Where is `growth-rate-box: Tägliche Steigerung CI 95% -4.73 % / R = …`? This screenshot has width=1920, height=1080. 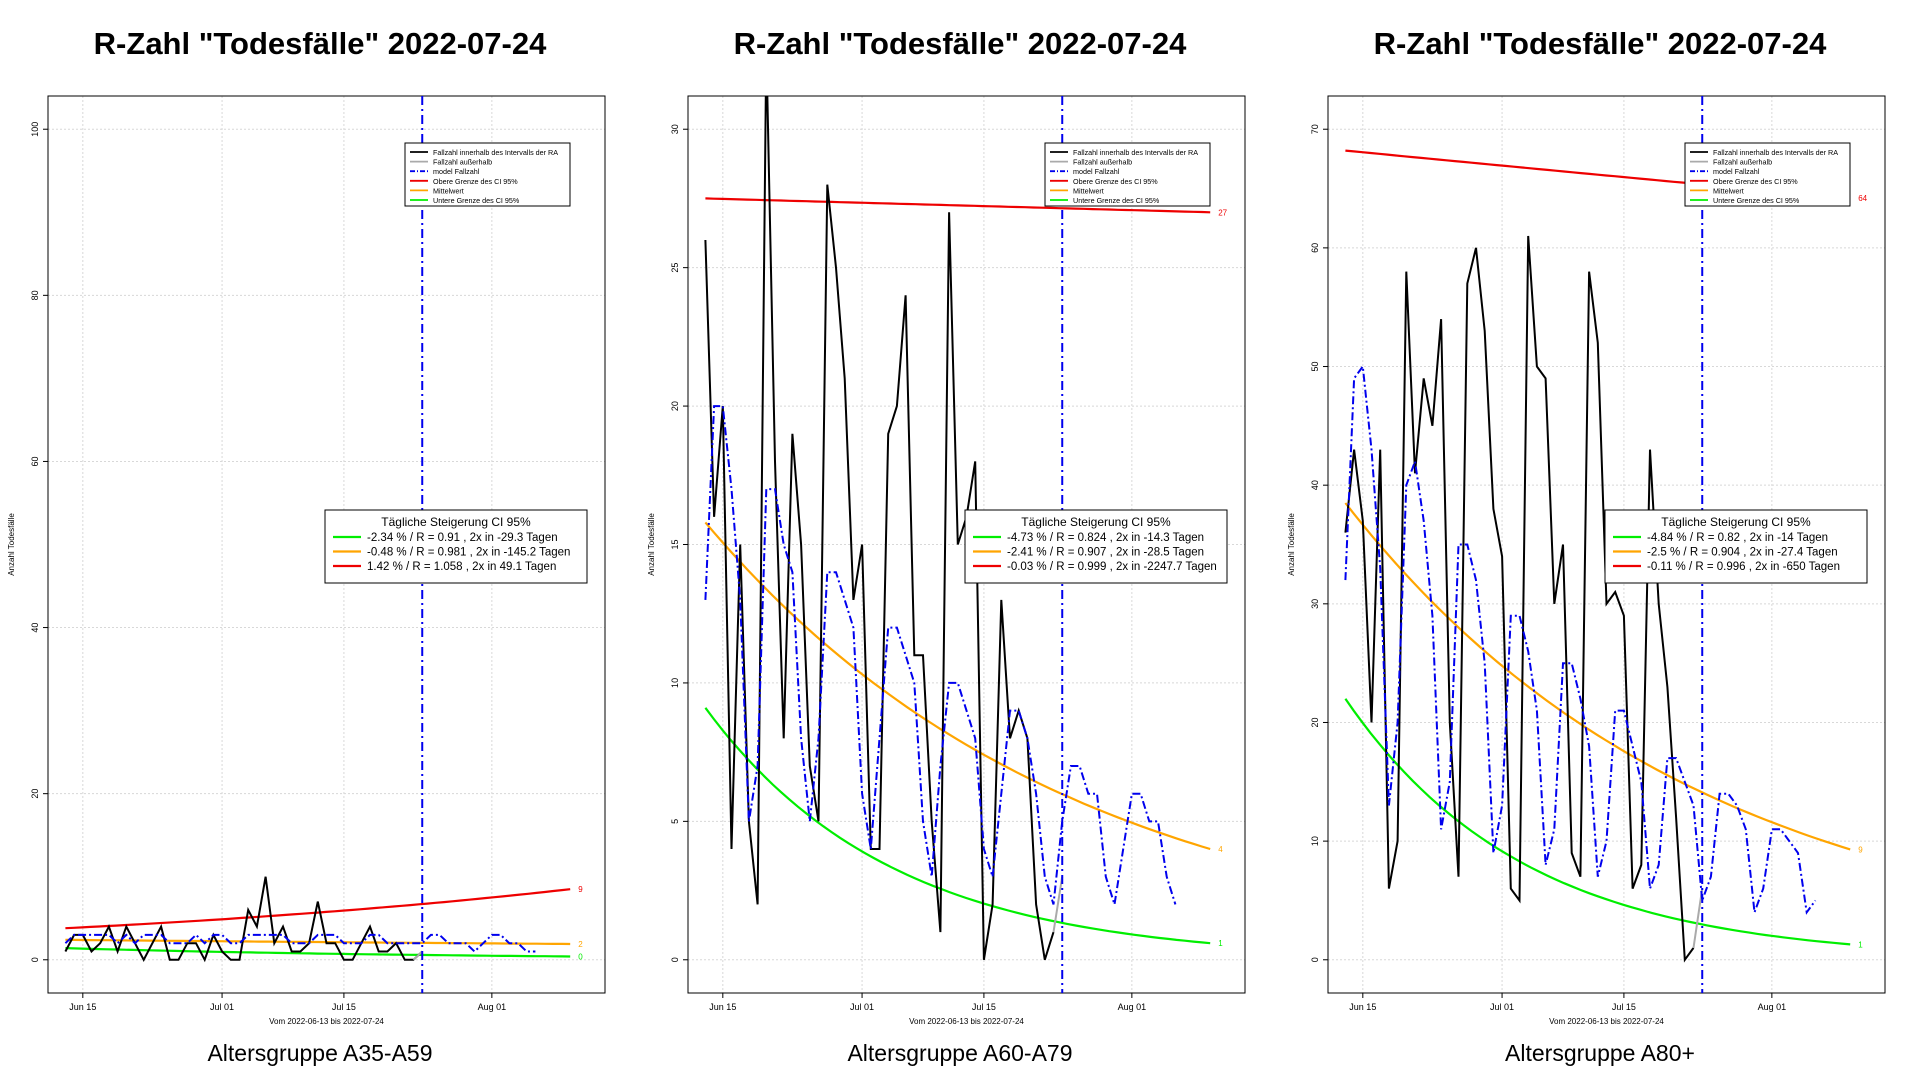
growth-rate-box: Tägliche Steigerung CI 95% -4.73 % / R = … is located at coordinates (1096, 546).